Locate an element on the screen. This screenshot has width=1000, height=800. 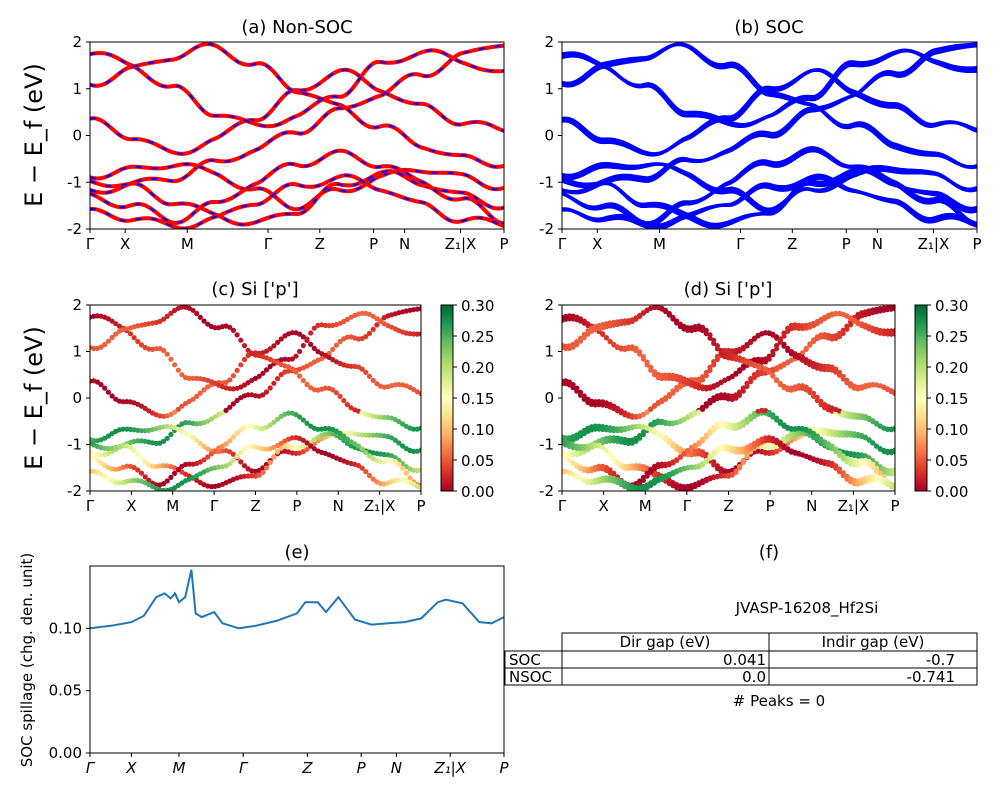
y-tick-label-a: 2 is located at coordinates (77, 42).